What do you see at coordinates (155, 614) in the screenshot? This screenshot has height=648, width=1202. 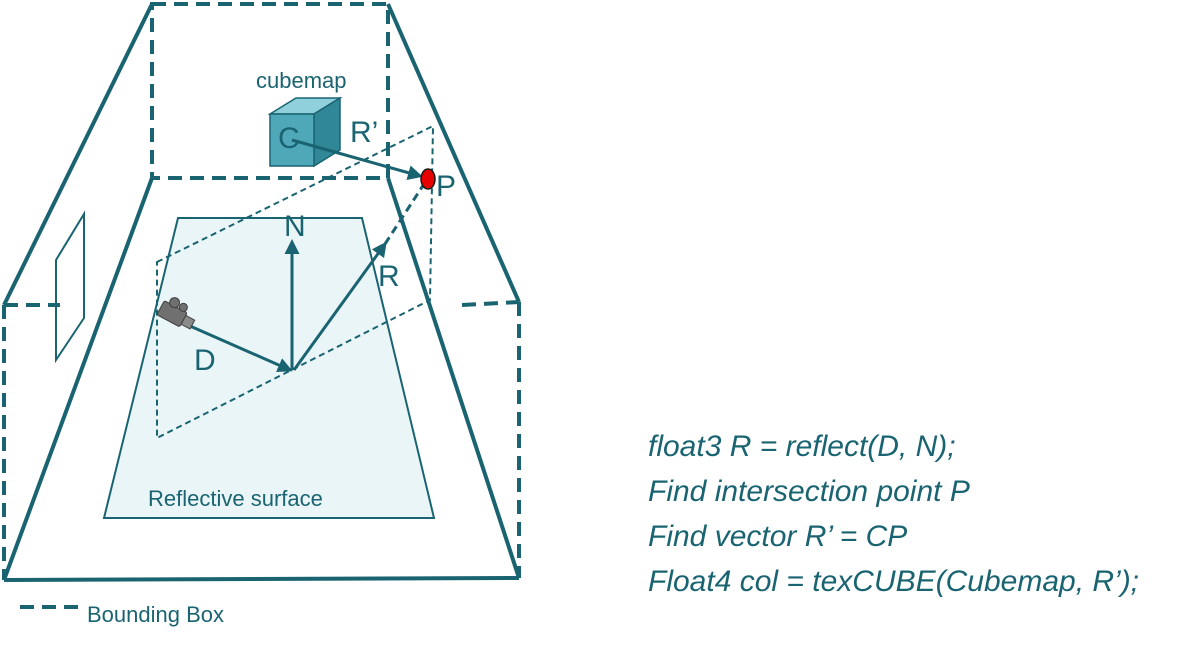 I see `legend-label: Bounding Box` at bounding box center [155, 614].